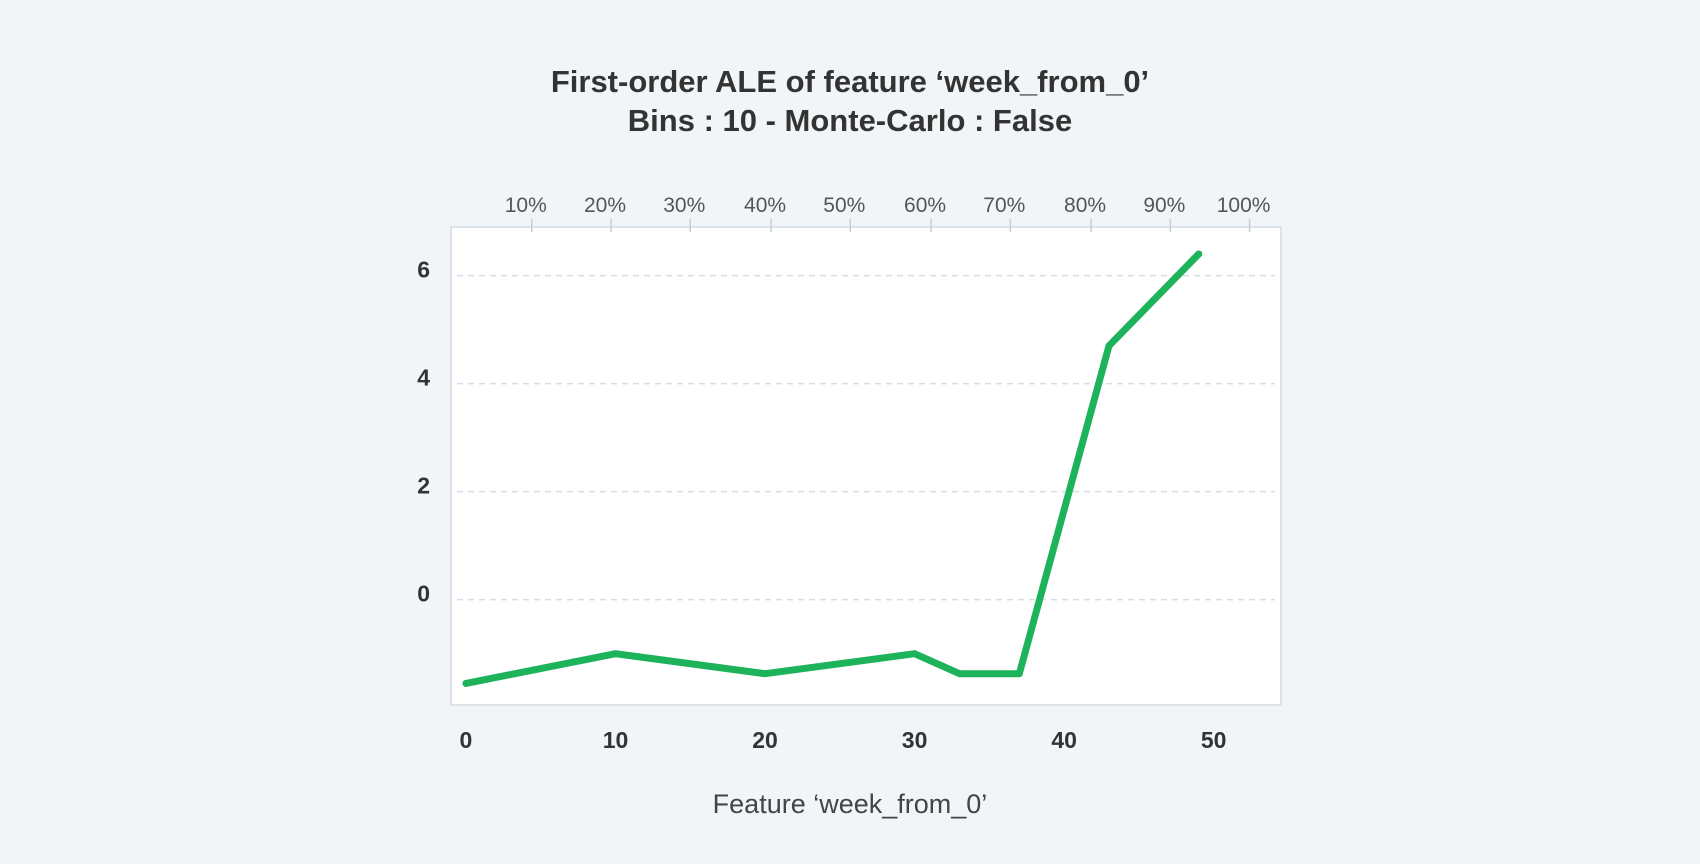  I want to click on y-tick-label: 4, so click(423, 378).